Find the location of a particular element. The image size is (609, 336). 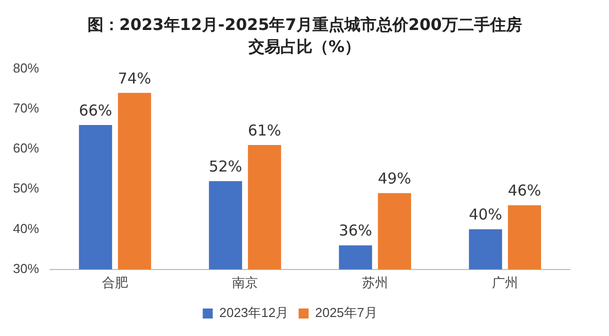

y-tick-label: 50% is located at coordinates (26, 188).